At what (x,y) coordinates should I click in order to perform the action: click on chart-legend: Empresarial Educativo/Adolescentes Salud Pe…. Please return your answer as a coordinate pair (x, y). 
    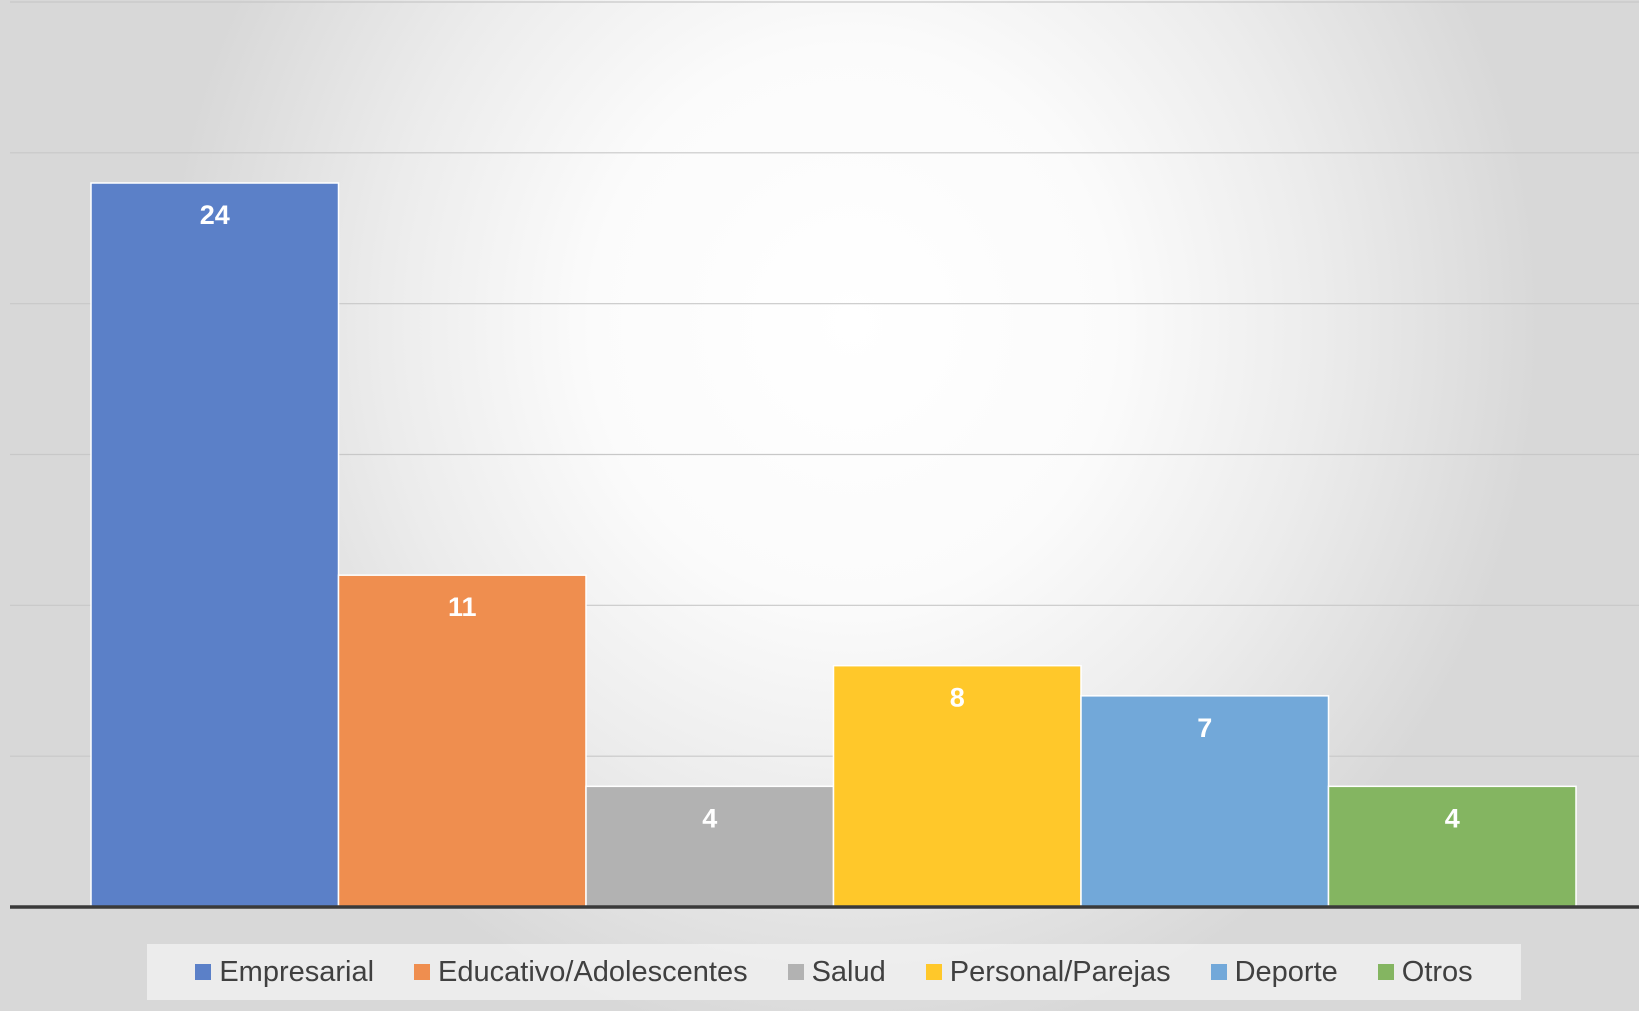
    Looking at the image, I should click on (834, 972).